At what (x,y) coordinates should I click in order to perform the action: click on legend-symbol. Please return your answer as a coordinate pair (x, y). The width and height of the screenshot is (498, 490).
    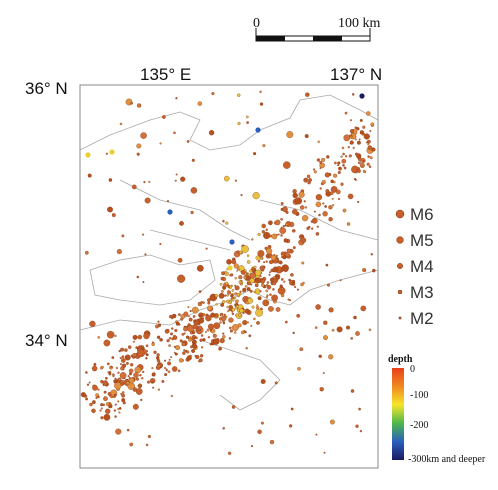
    Looking at the image, I should click on (400, 240).